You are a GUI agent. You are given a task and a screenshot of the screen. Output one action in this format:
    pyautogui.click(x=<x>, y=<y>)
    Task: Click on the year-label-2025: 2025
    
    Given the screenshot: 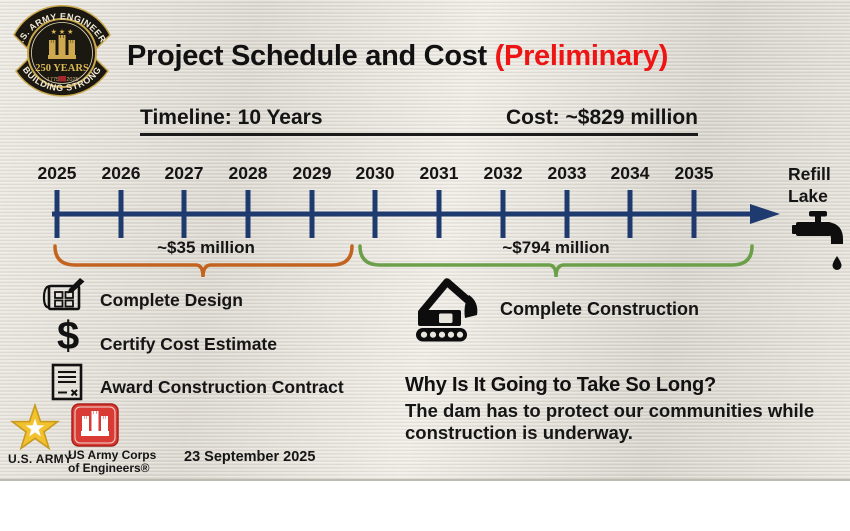 What is the action you would take?
    pyautogui.click(x=57, y=173)
    